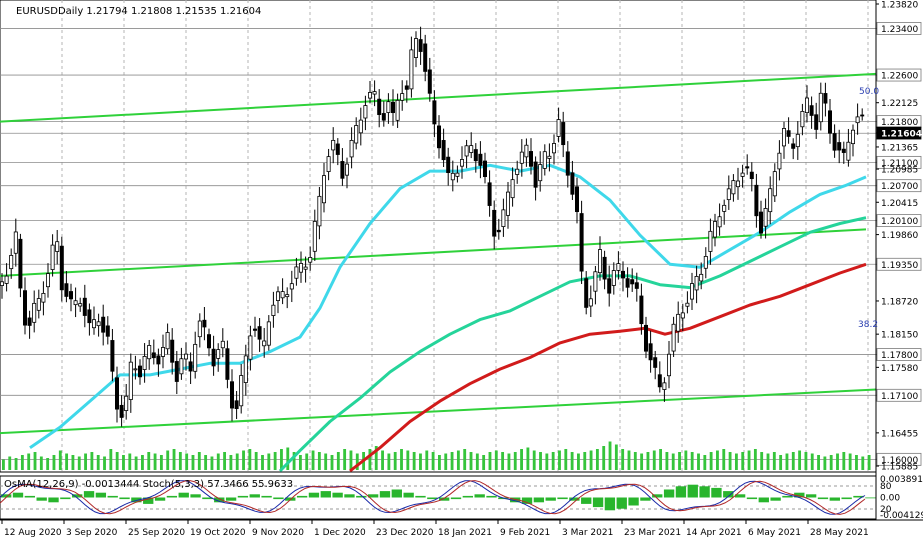 This screenshot has height=540, width=923. I want to click on stoch-signal-line, so click(433, 497).